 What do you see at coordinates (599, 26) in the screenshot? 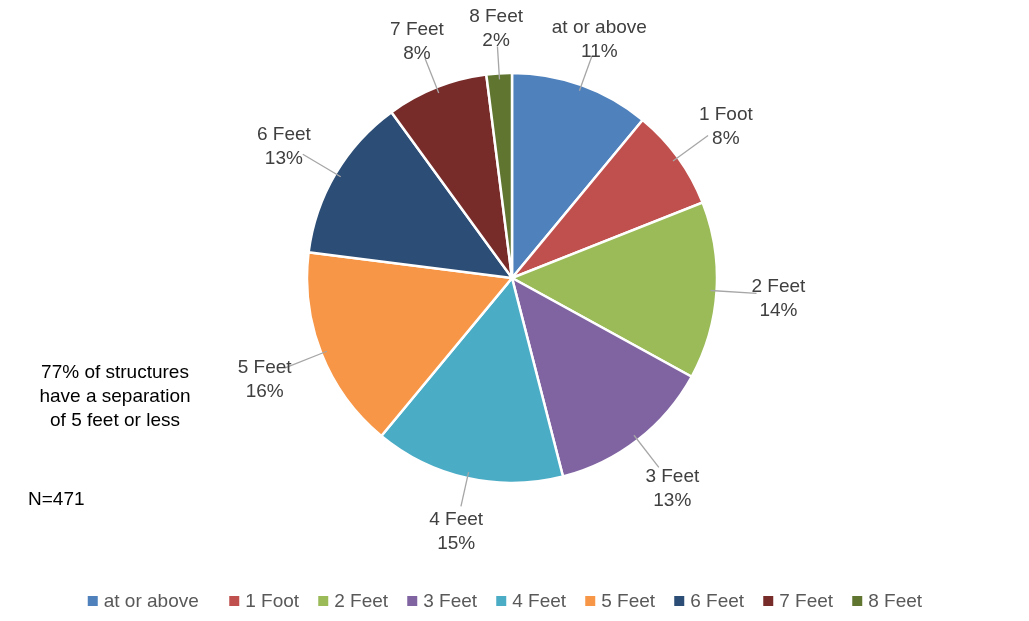
I see `slice-label: at or above` at bounding box center [599, 26].